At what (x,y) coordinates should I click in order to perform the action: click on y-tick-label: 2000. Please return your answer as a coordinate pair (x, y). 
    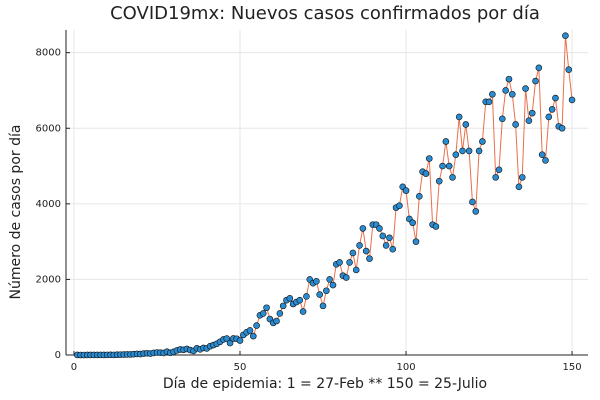
    Looking at the image, I should click on (48, 279).